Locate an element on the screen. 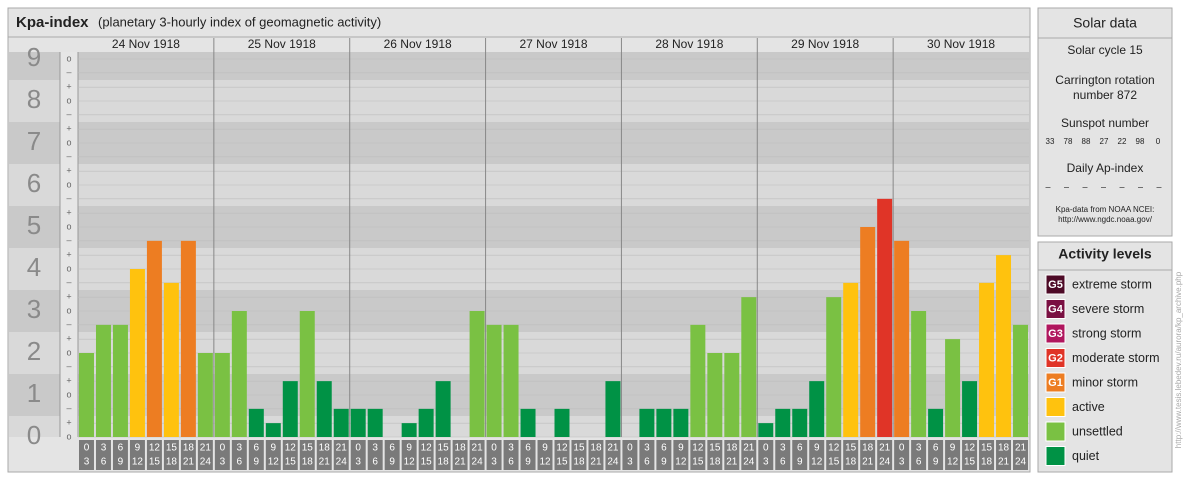 This screenshot has width=1184, height=480. interval-to: 6 is located at coordinates (240, 462).